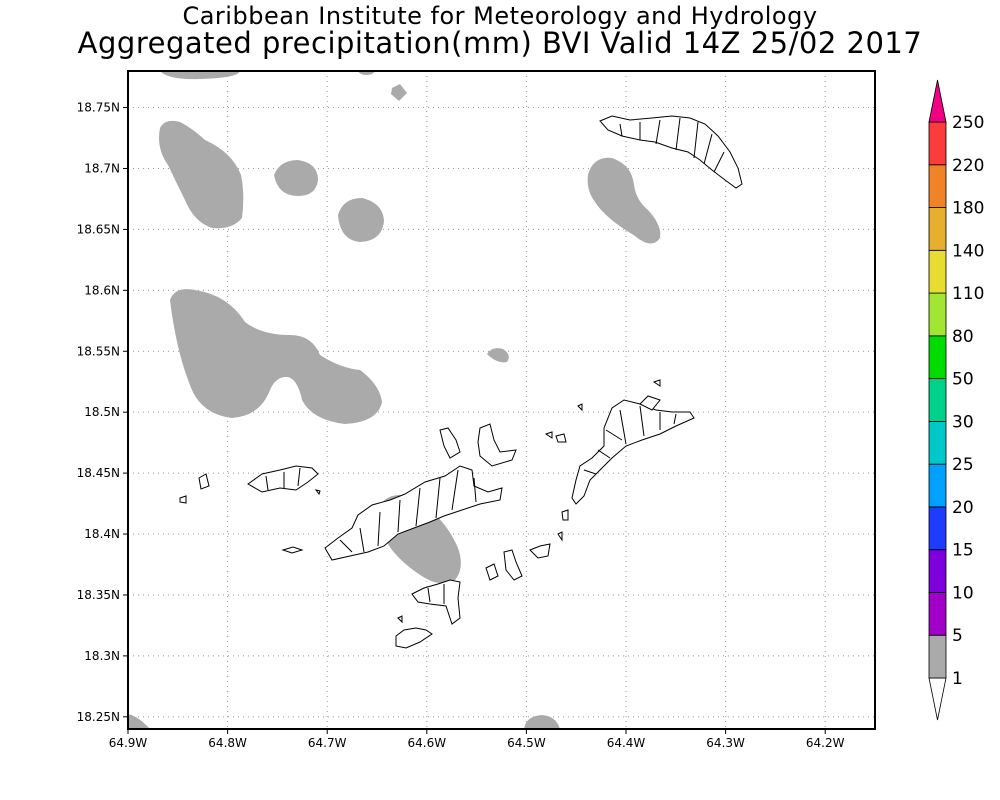 This screenshot has height=800, width=1000. What do you see at coordinates (963, 380) in the screenshot?
I see `colorbar-label: 50` at bounding box center [963, 380].